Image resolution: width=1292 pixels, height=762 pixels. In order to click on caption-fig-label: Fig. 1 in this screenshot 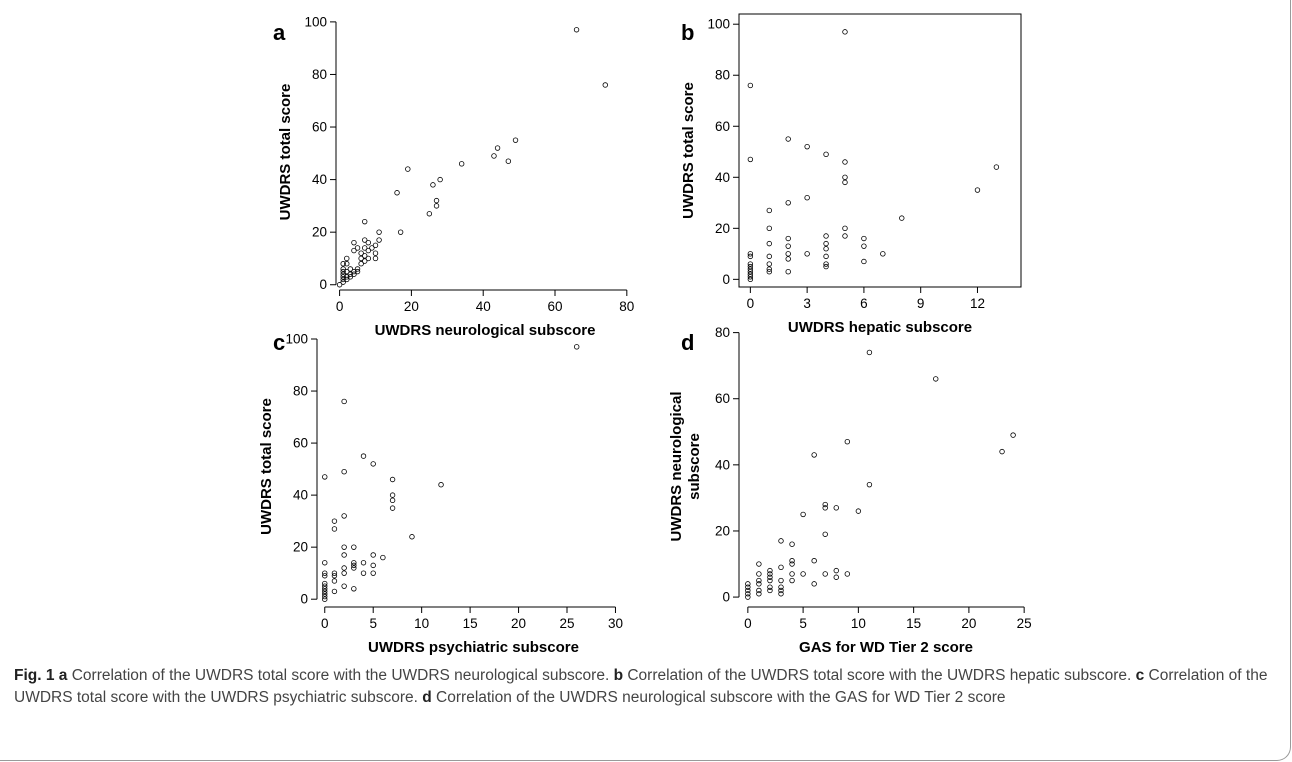, I will do `click(34, 675)`.